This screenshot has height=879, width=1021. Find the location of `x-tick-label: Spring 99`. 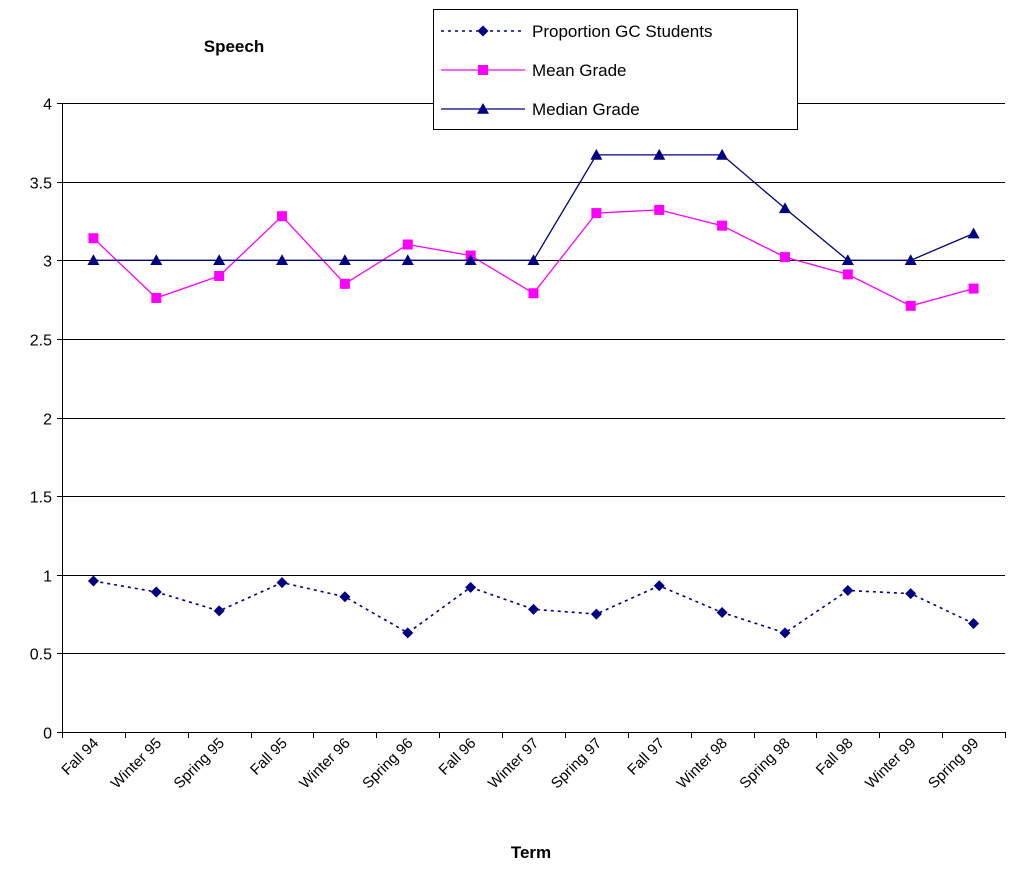

x-tick-label: Spring 99 is located at coordinates (953, 763).